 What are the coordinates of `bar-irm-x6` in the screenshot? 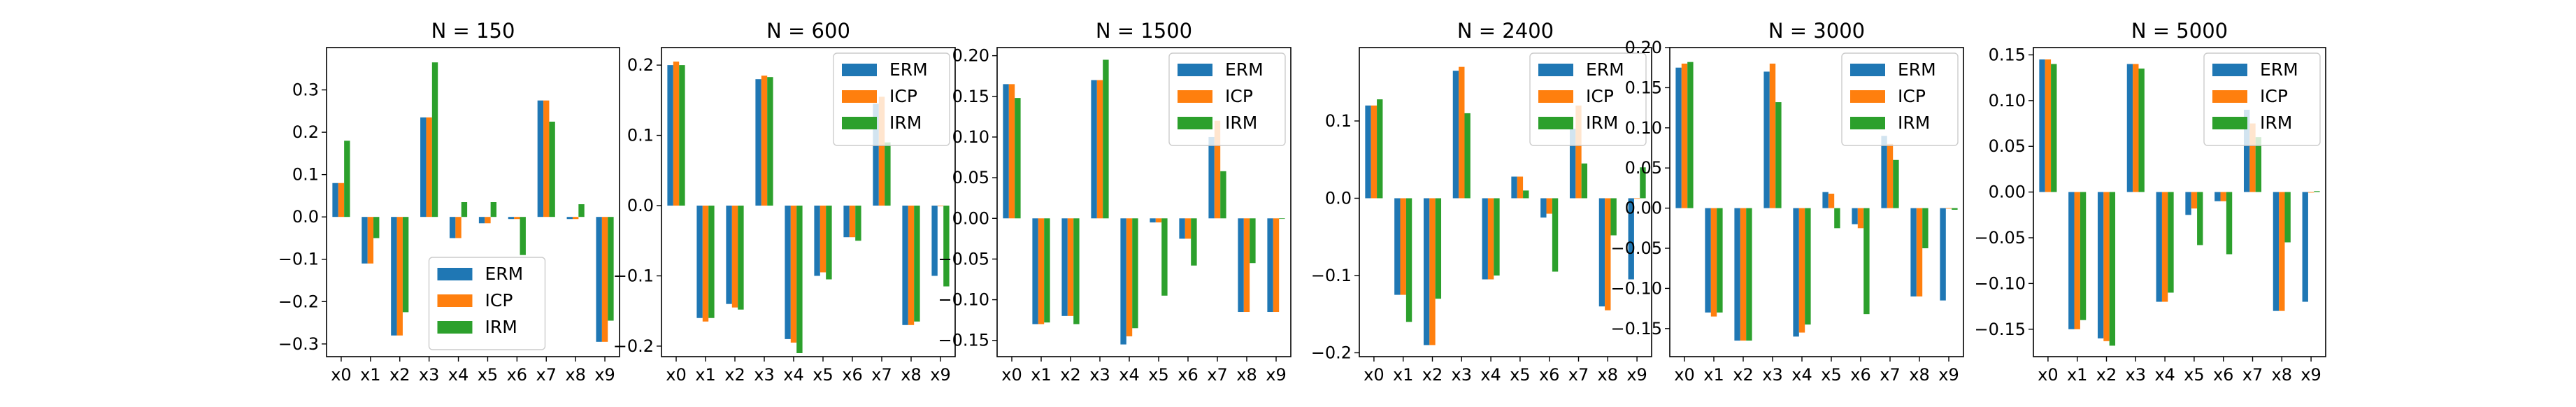 It's located at (523, 236).